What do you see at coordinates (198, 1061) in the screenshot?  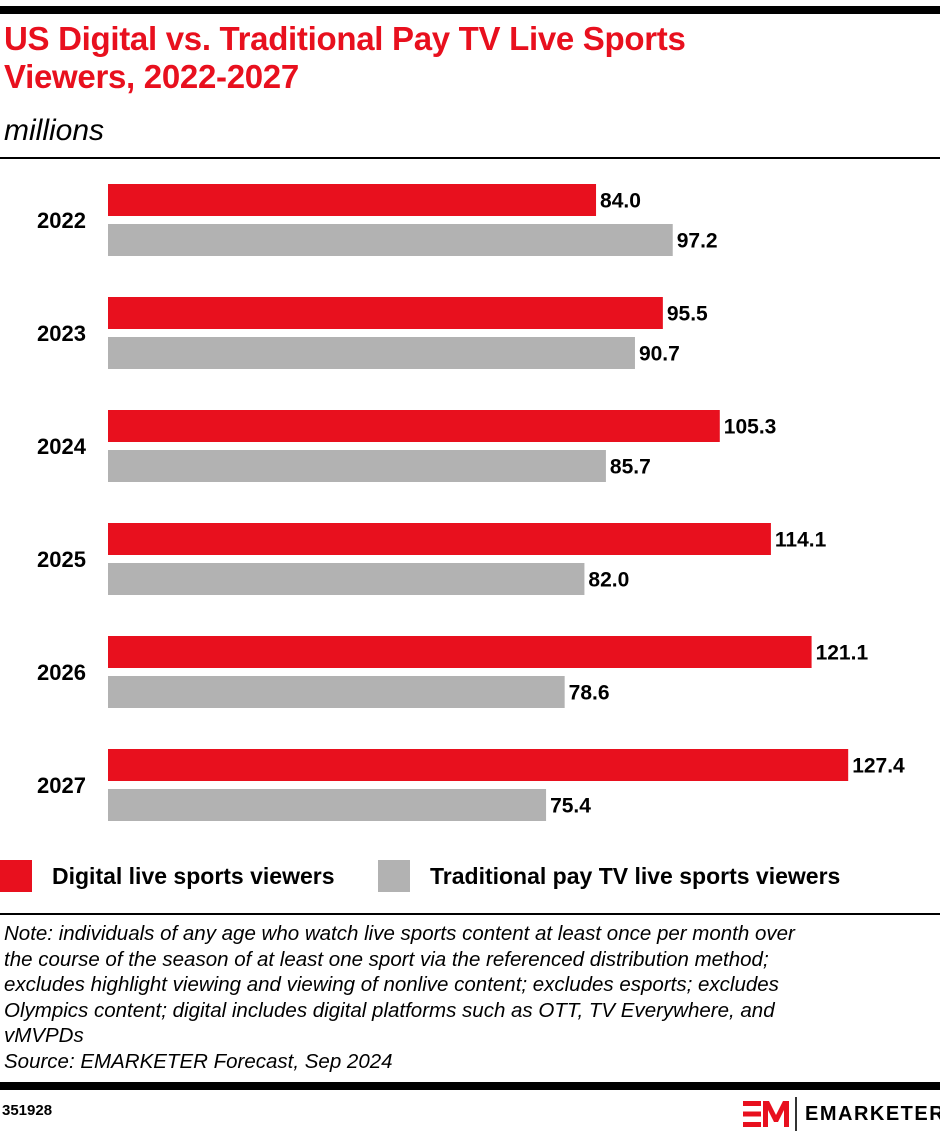 I see `source-line: Source: EMARKETER Forecast, Sep 2024` at bounding box center [198, 1061].